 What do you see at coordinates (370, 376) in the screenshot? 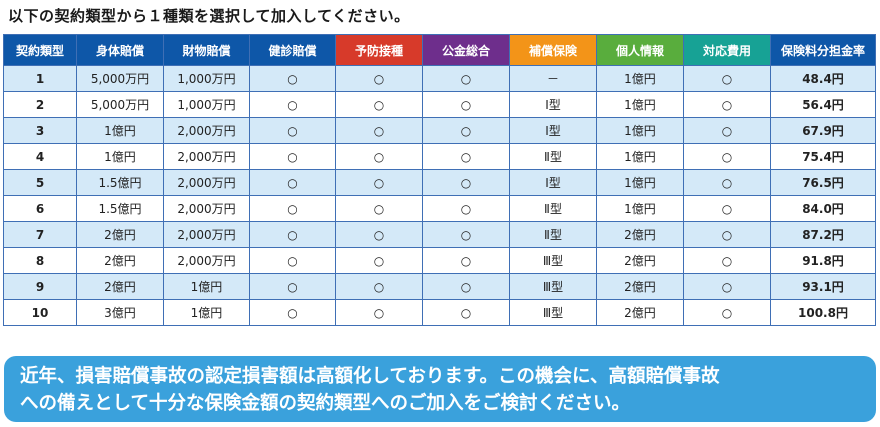
I see `notice-line-1: 近年、損害賠償事故の認定損害額は高額化しております。この機会に、高額賠償事故` at bounding box center [370, 376].